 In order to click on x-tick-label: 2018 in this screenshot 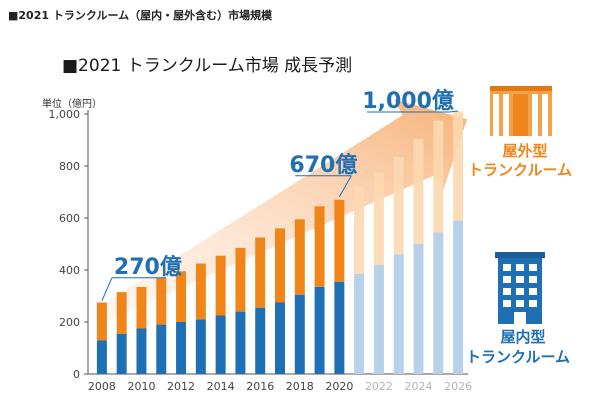, I will do `click(300, 386)`.